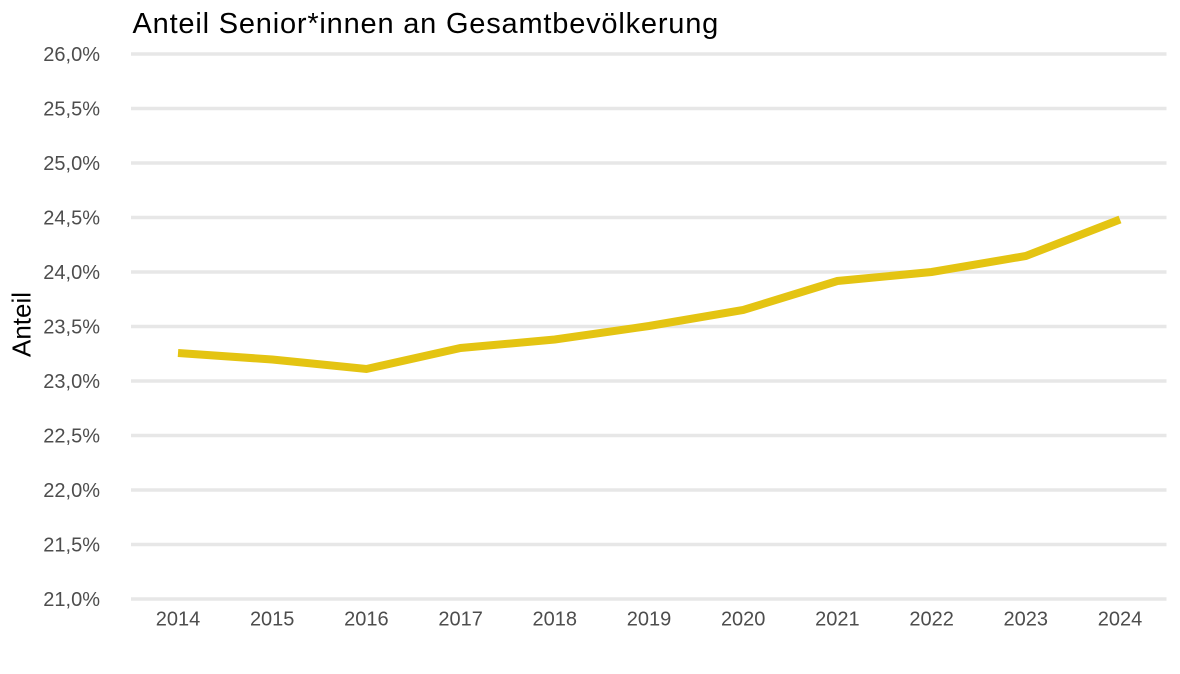  Describe the element at coordinates (71, 110) in the screenshot. I see `svg-text: 25,5%` at that location.